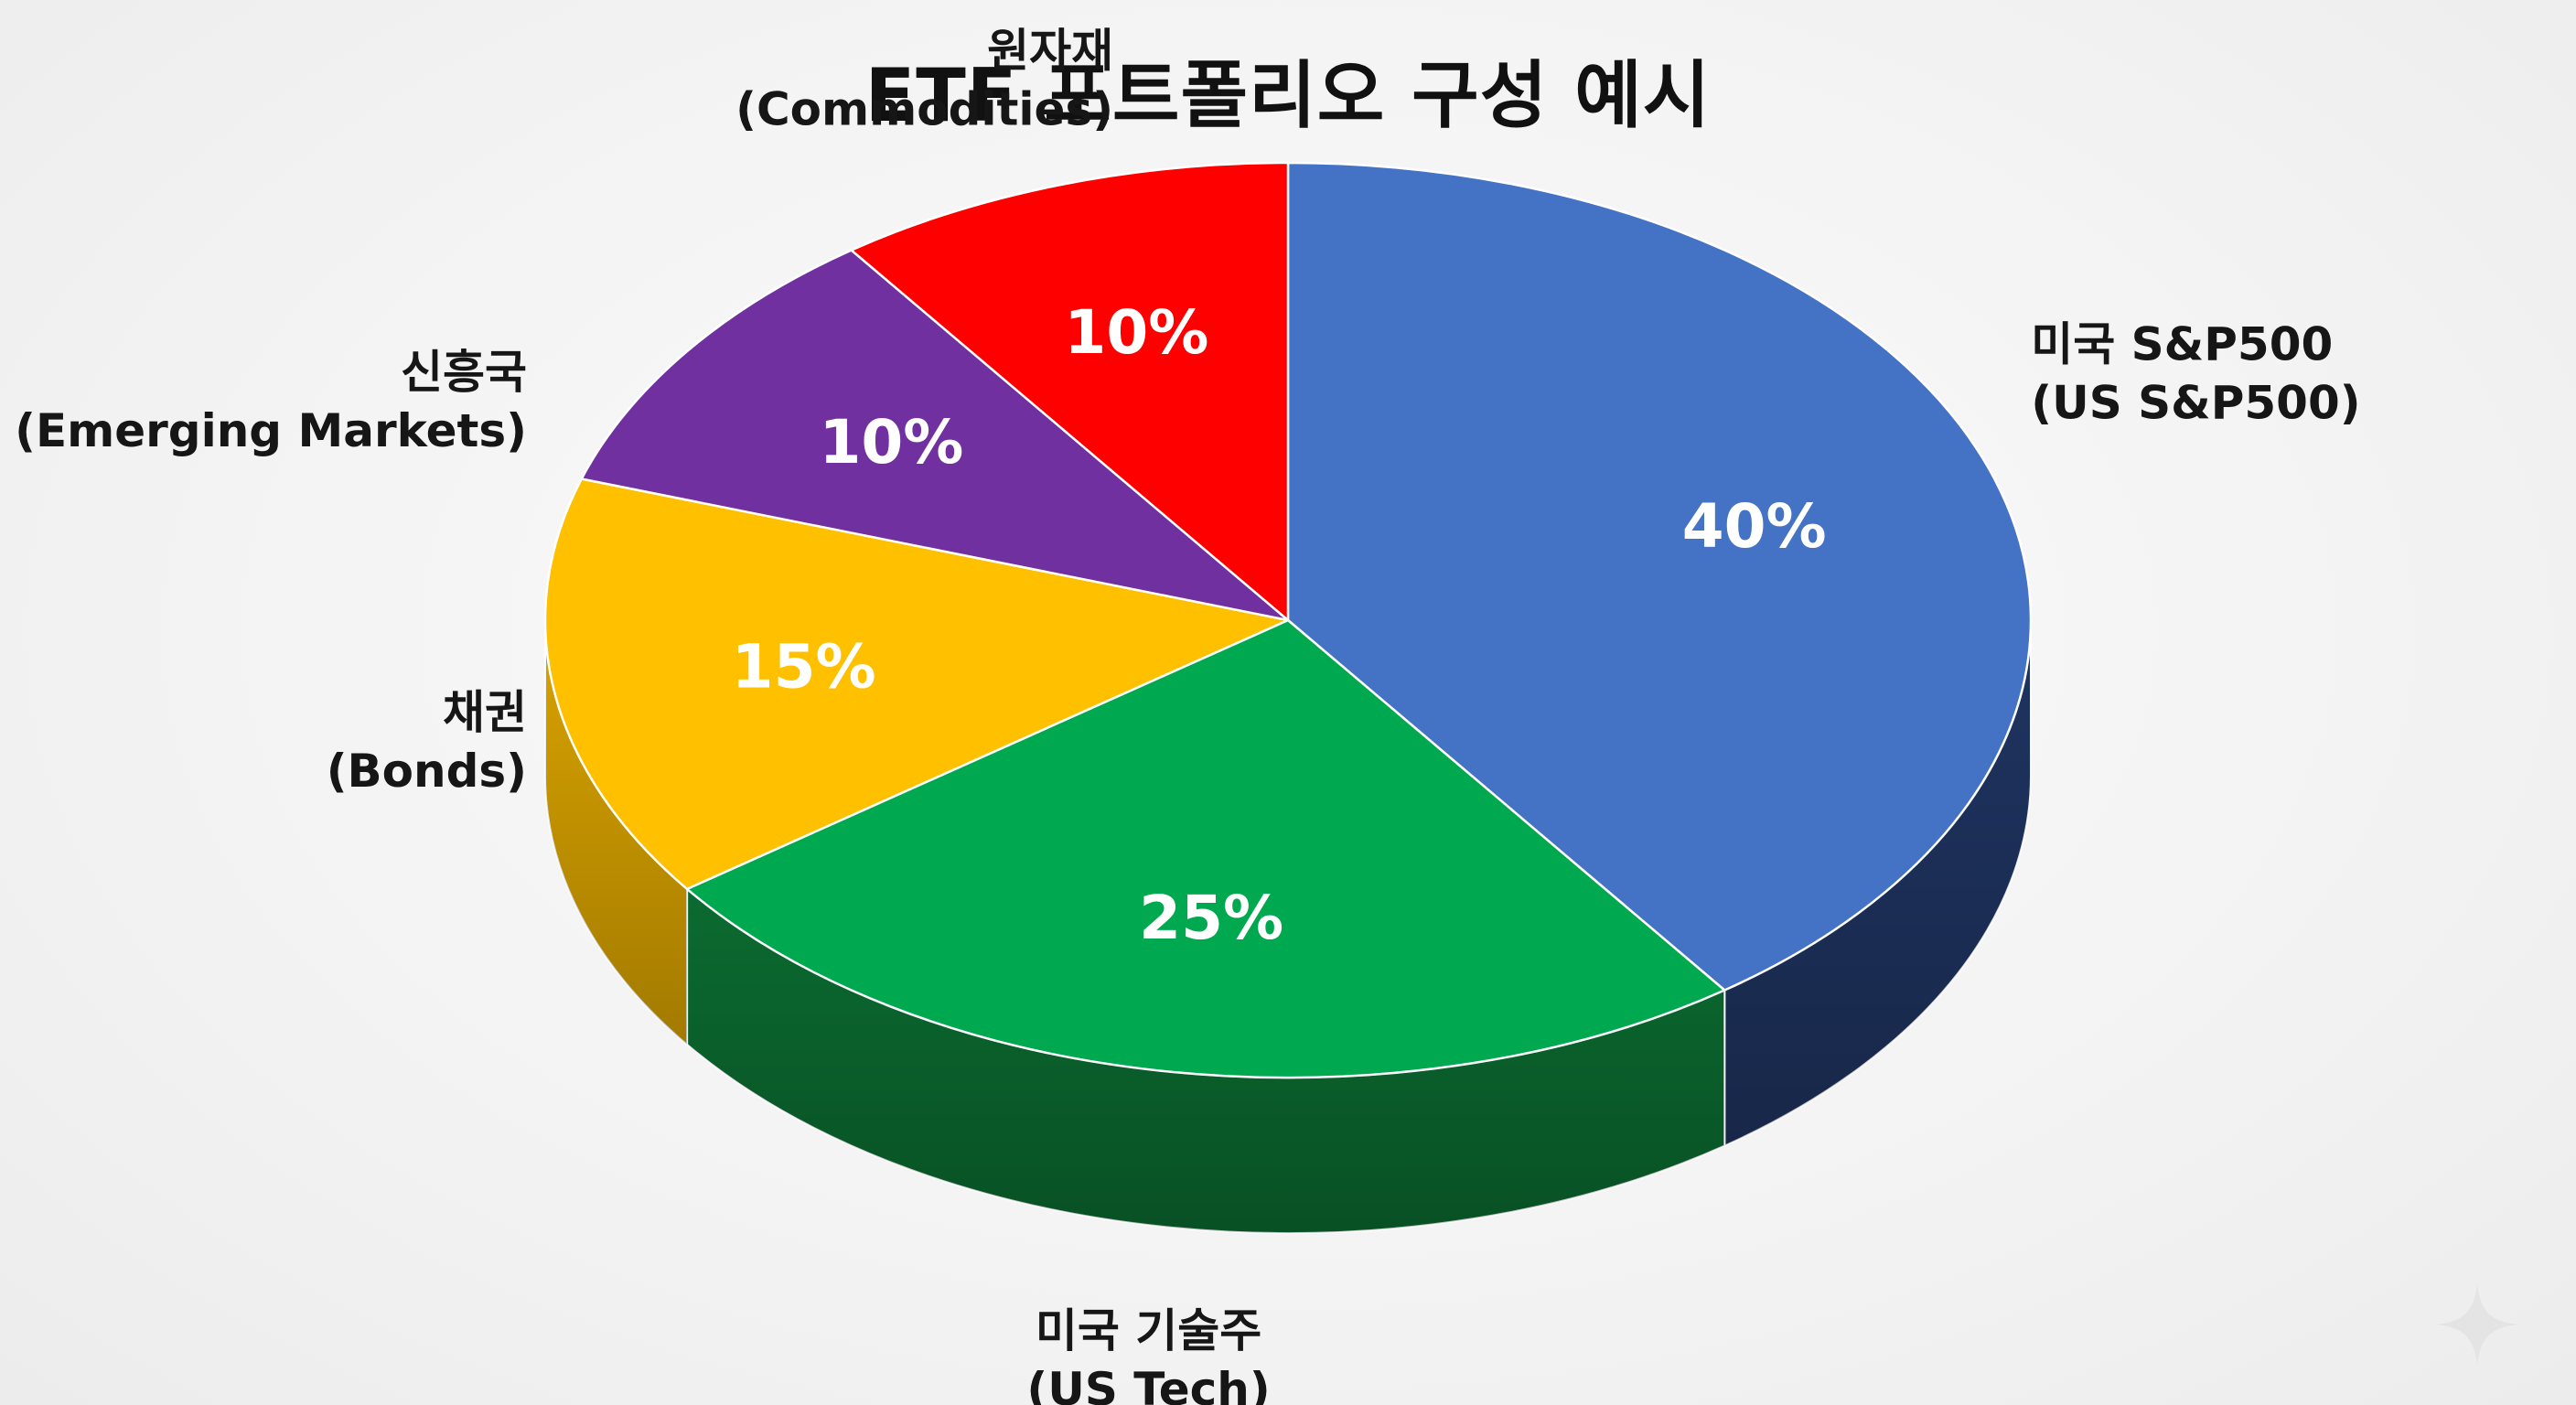 Image resolution: width=2576 pixels, height=1405 pixels. What do you see at coordinates (1136, 333) in the screenshot?
I see `percent-label-commodities: 10%` at bounding box center [1136, 333].